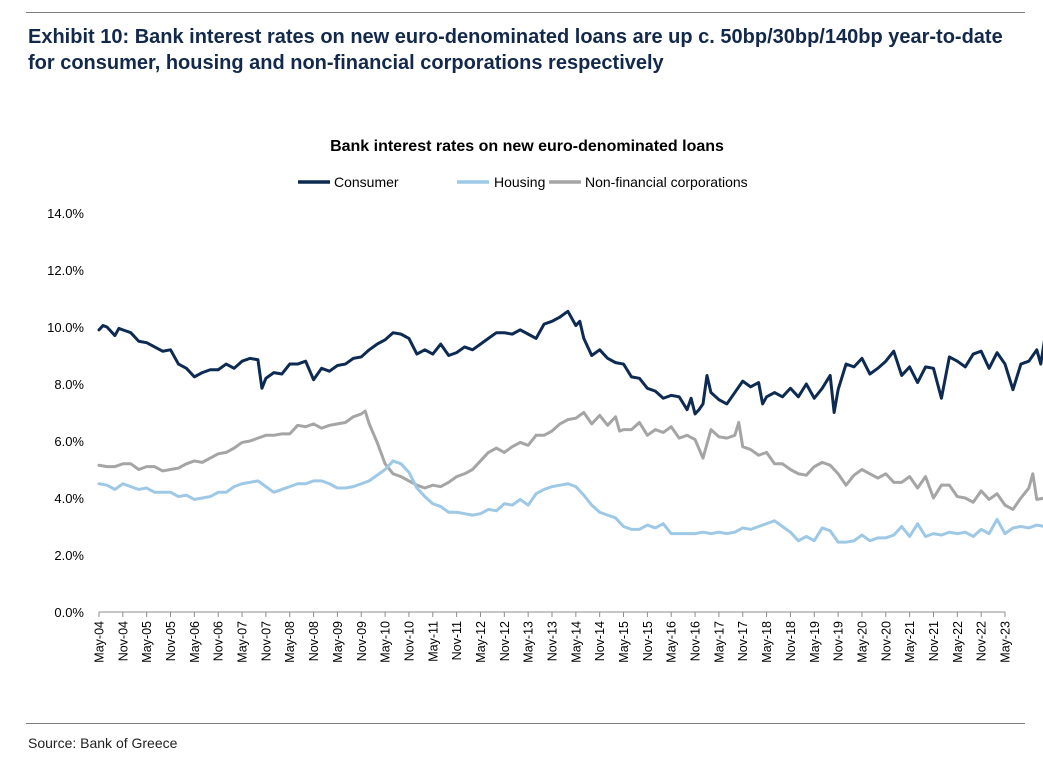 This screenshot has height=761, width=1043. I want to click on x-tick-label: Nov-04, so click(123, 641).